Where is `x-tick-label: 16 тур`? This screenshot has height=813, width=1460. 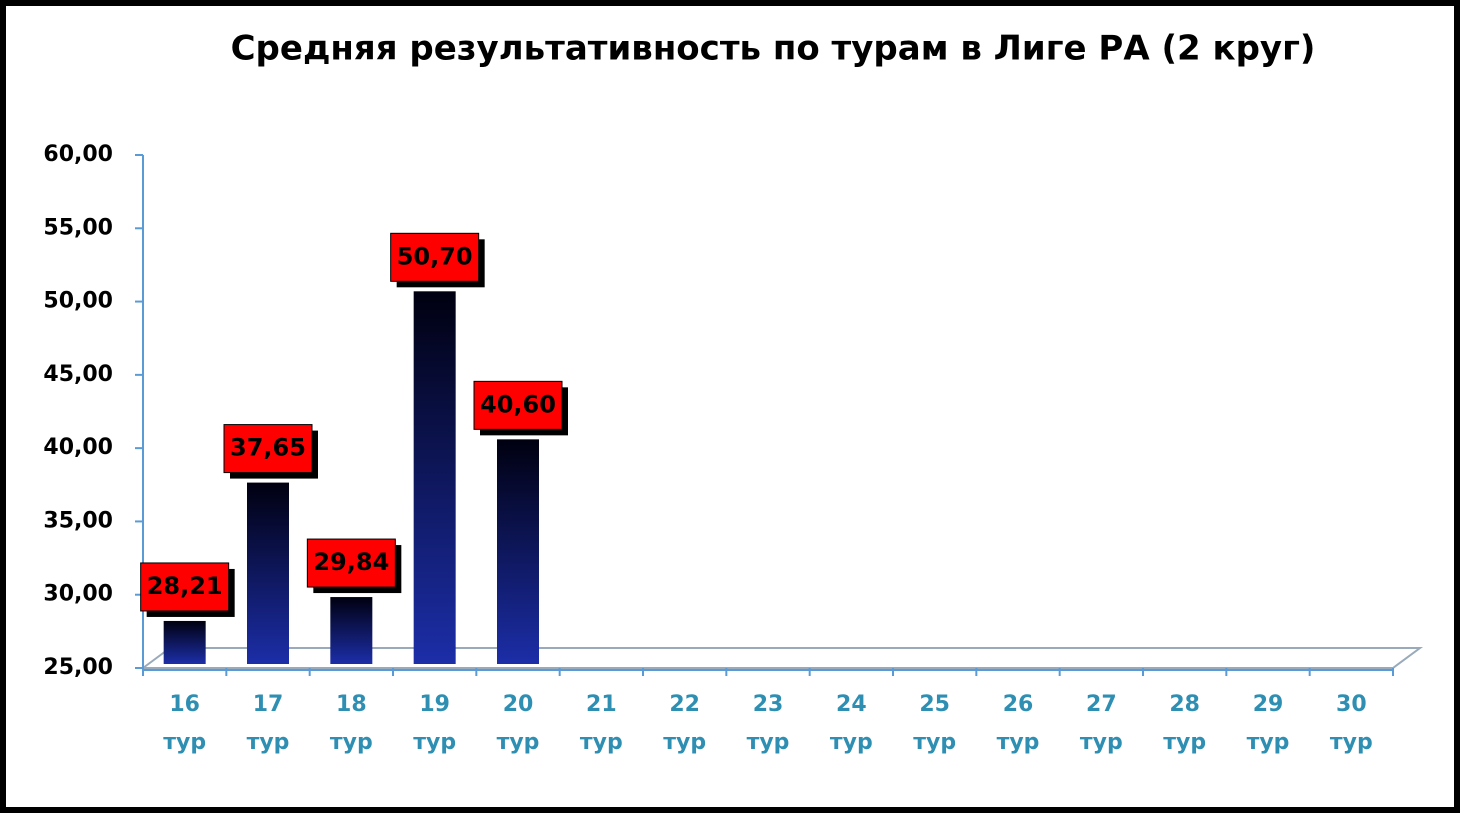
x-tick-label: 16 тур is located at coordinates (185, 723).